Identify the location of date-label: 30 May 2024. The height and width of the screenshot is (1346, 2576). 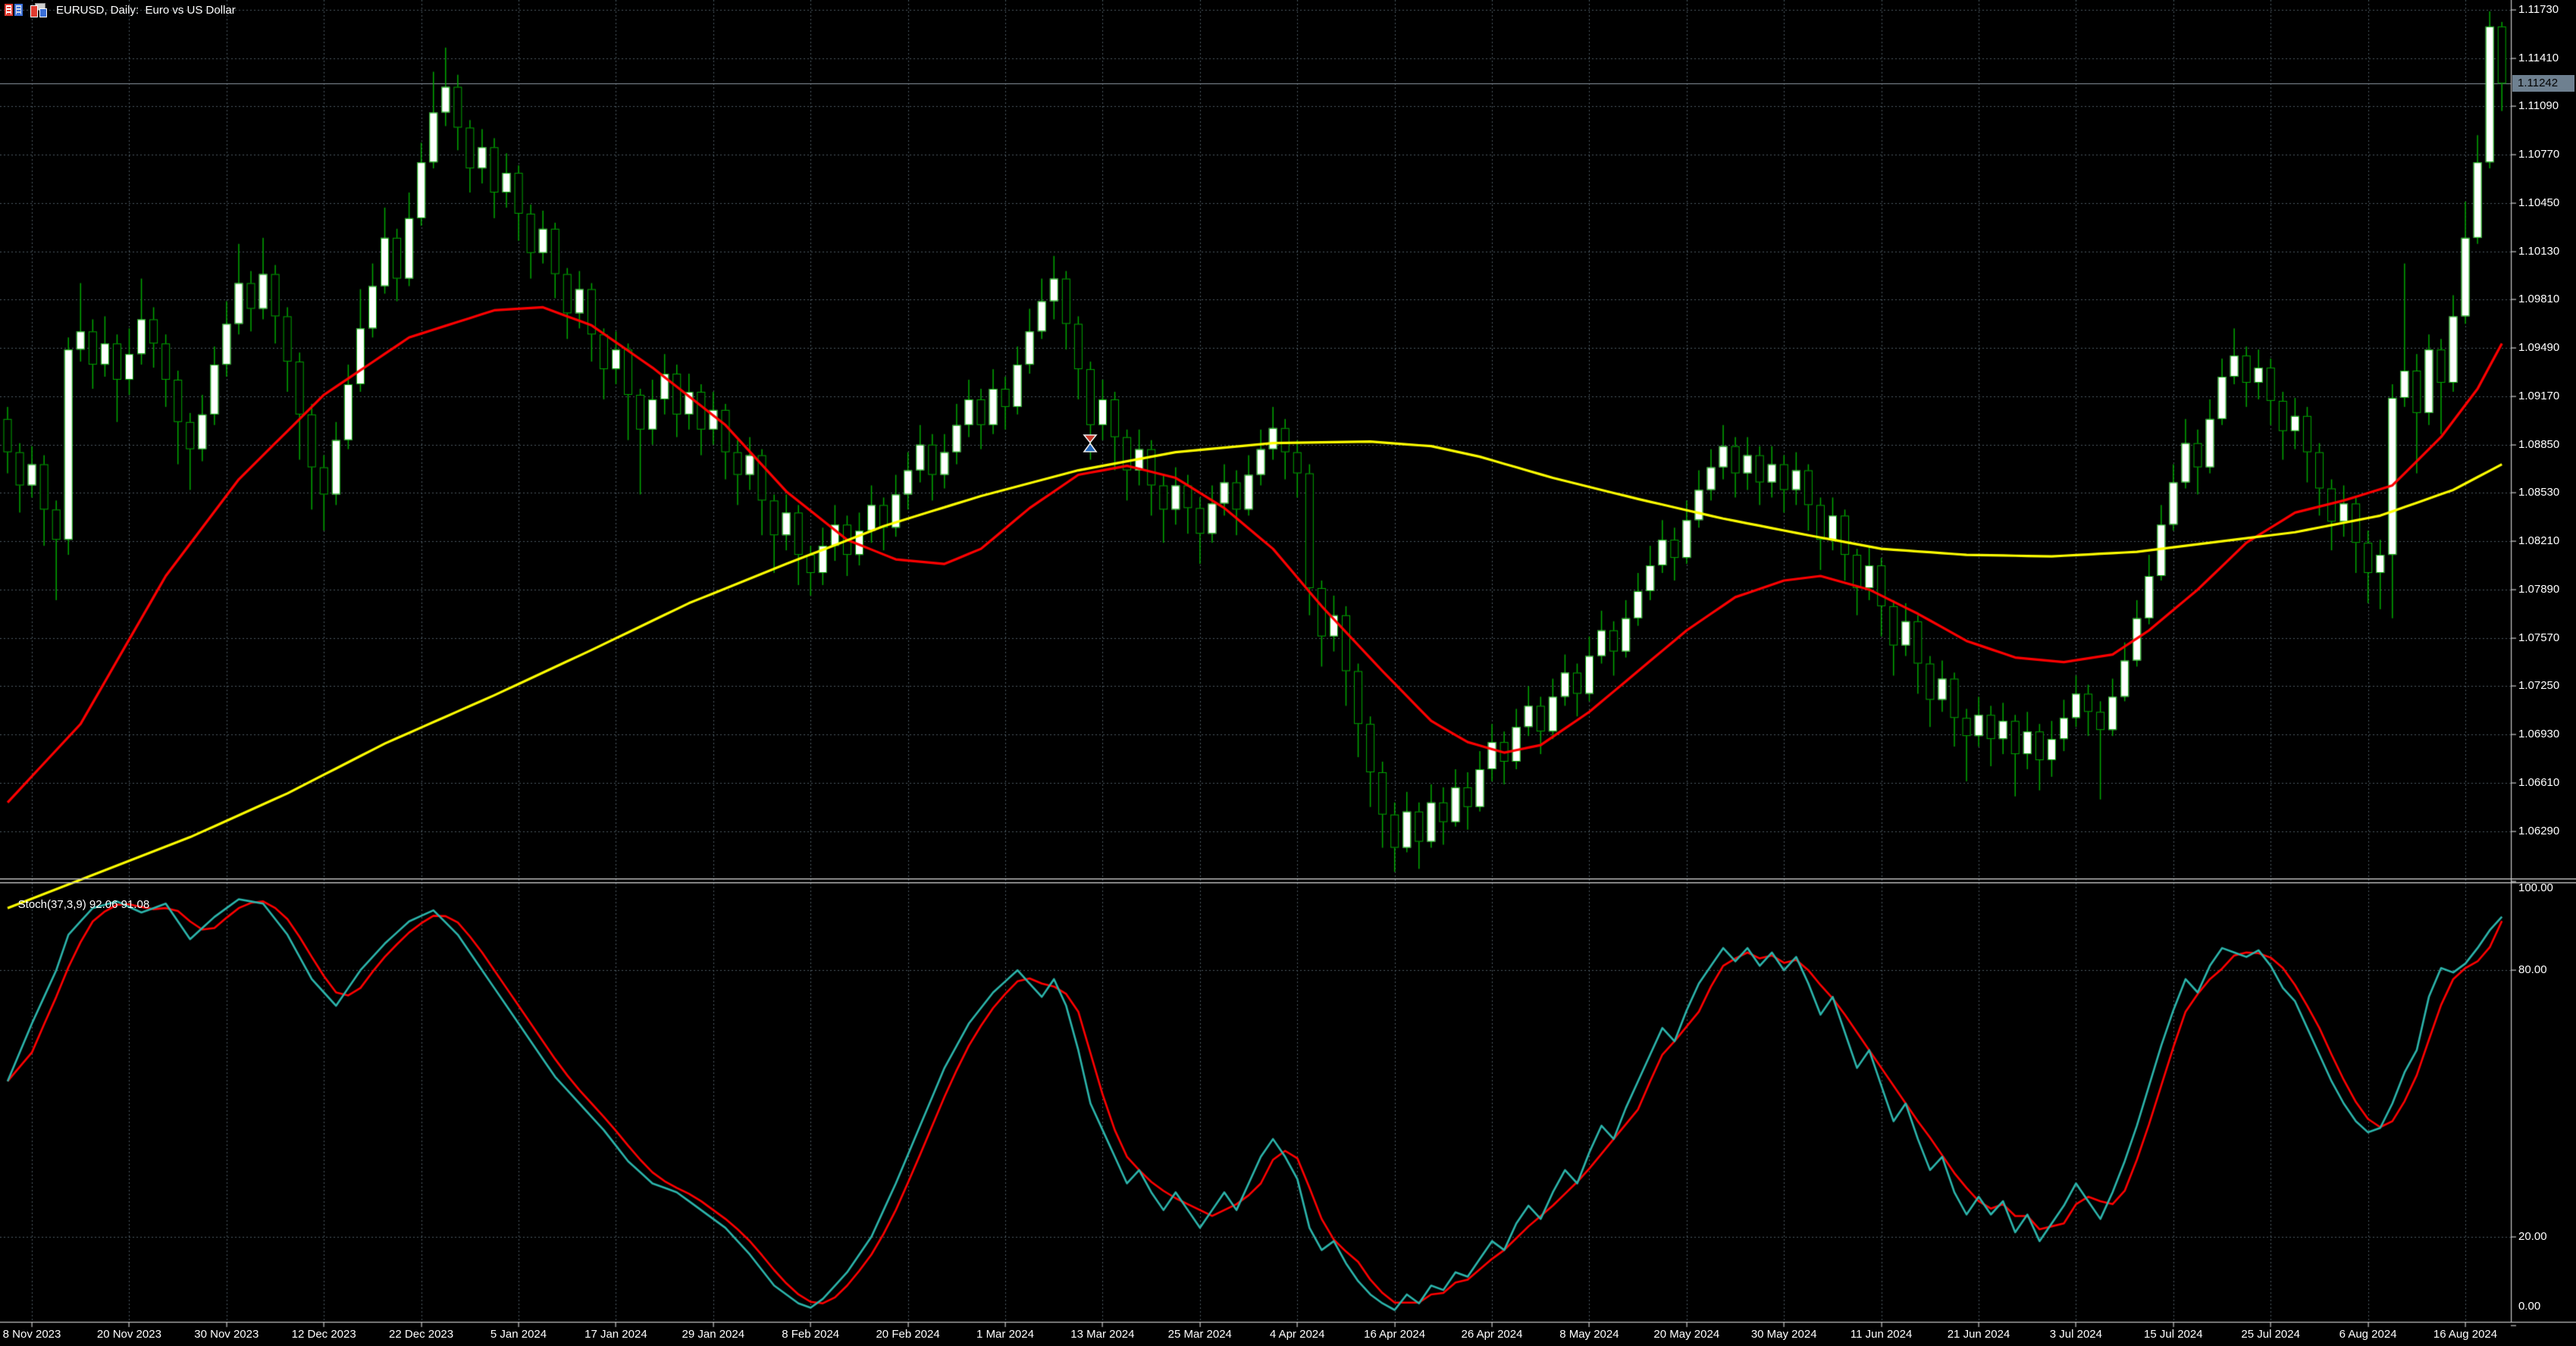
(1783, 1334).